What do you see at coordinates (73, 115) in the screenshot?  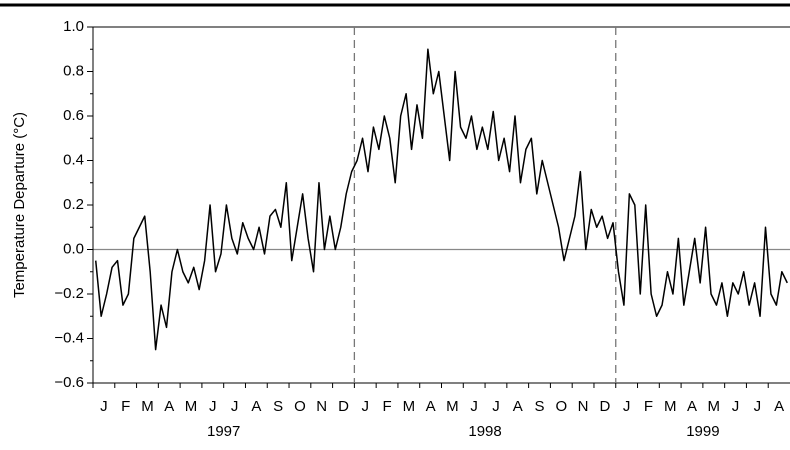 I see `y-tick-label: 0.6` at bounding box center [73, 115].